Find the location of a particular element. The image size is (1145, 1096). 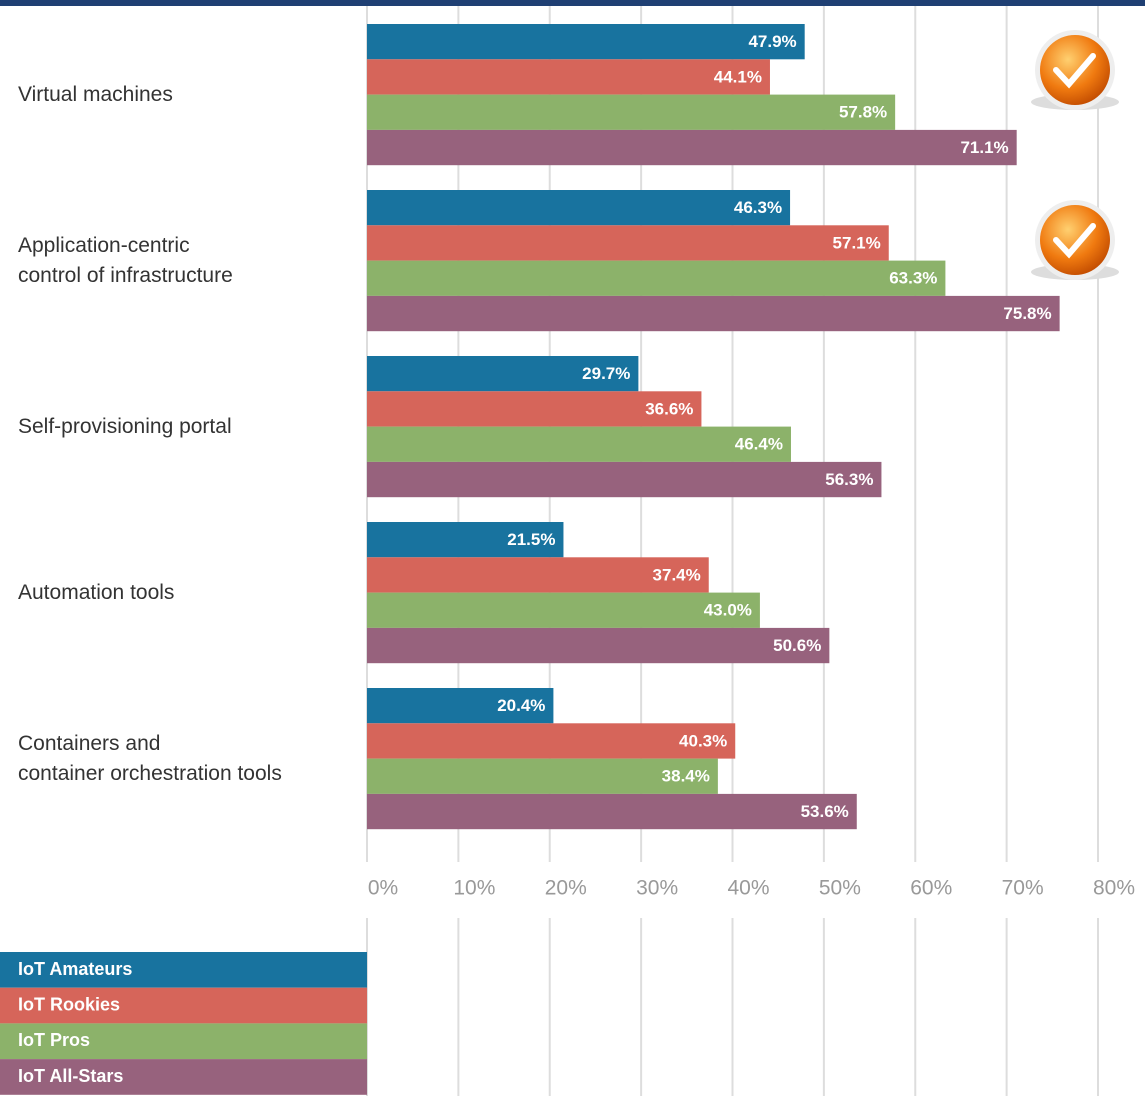

value-label: 44.1% is located at coordinates (738, 76).